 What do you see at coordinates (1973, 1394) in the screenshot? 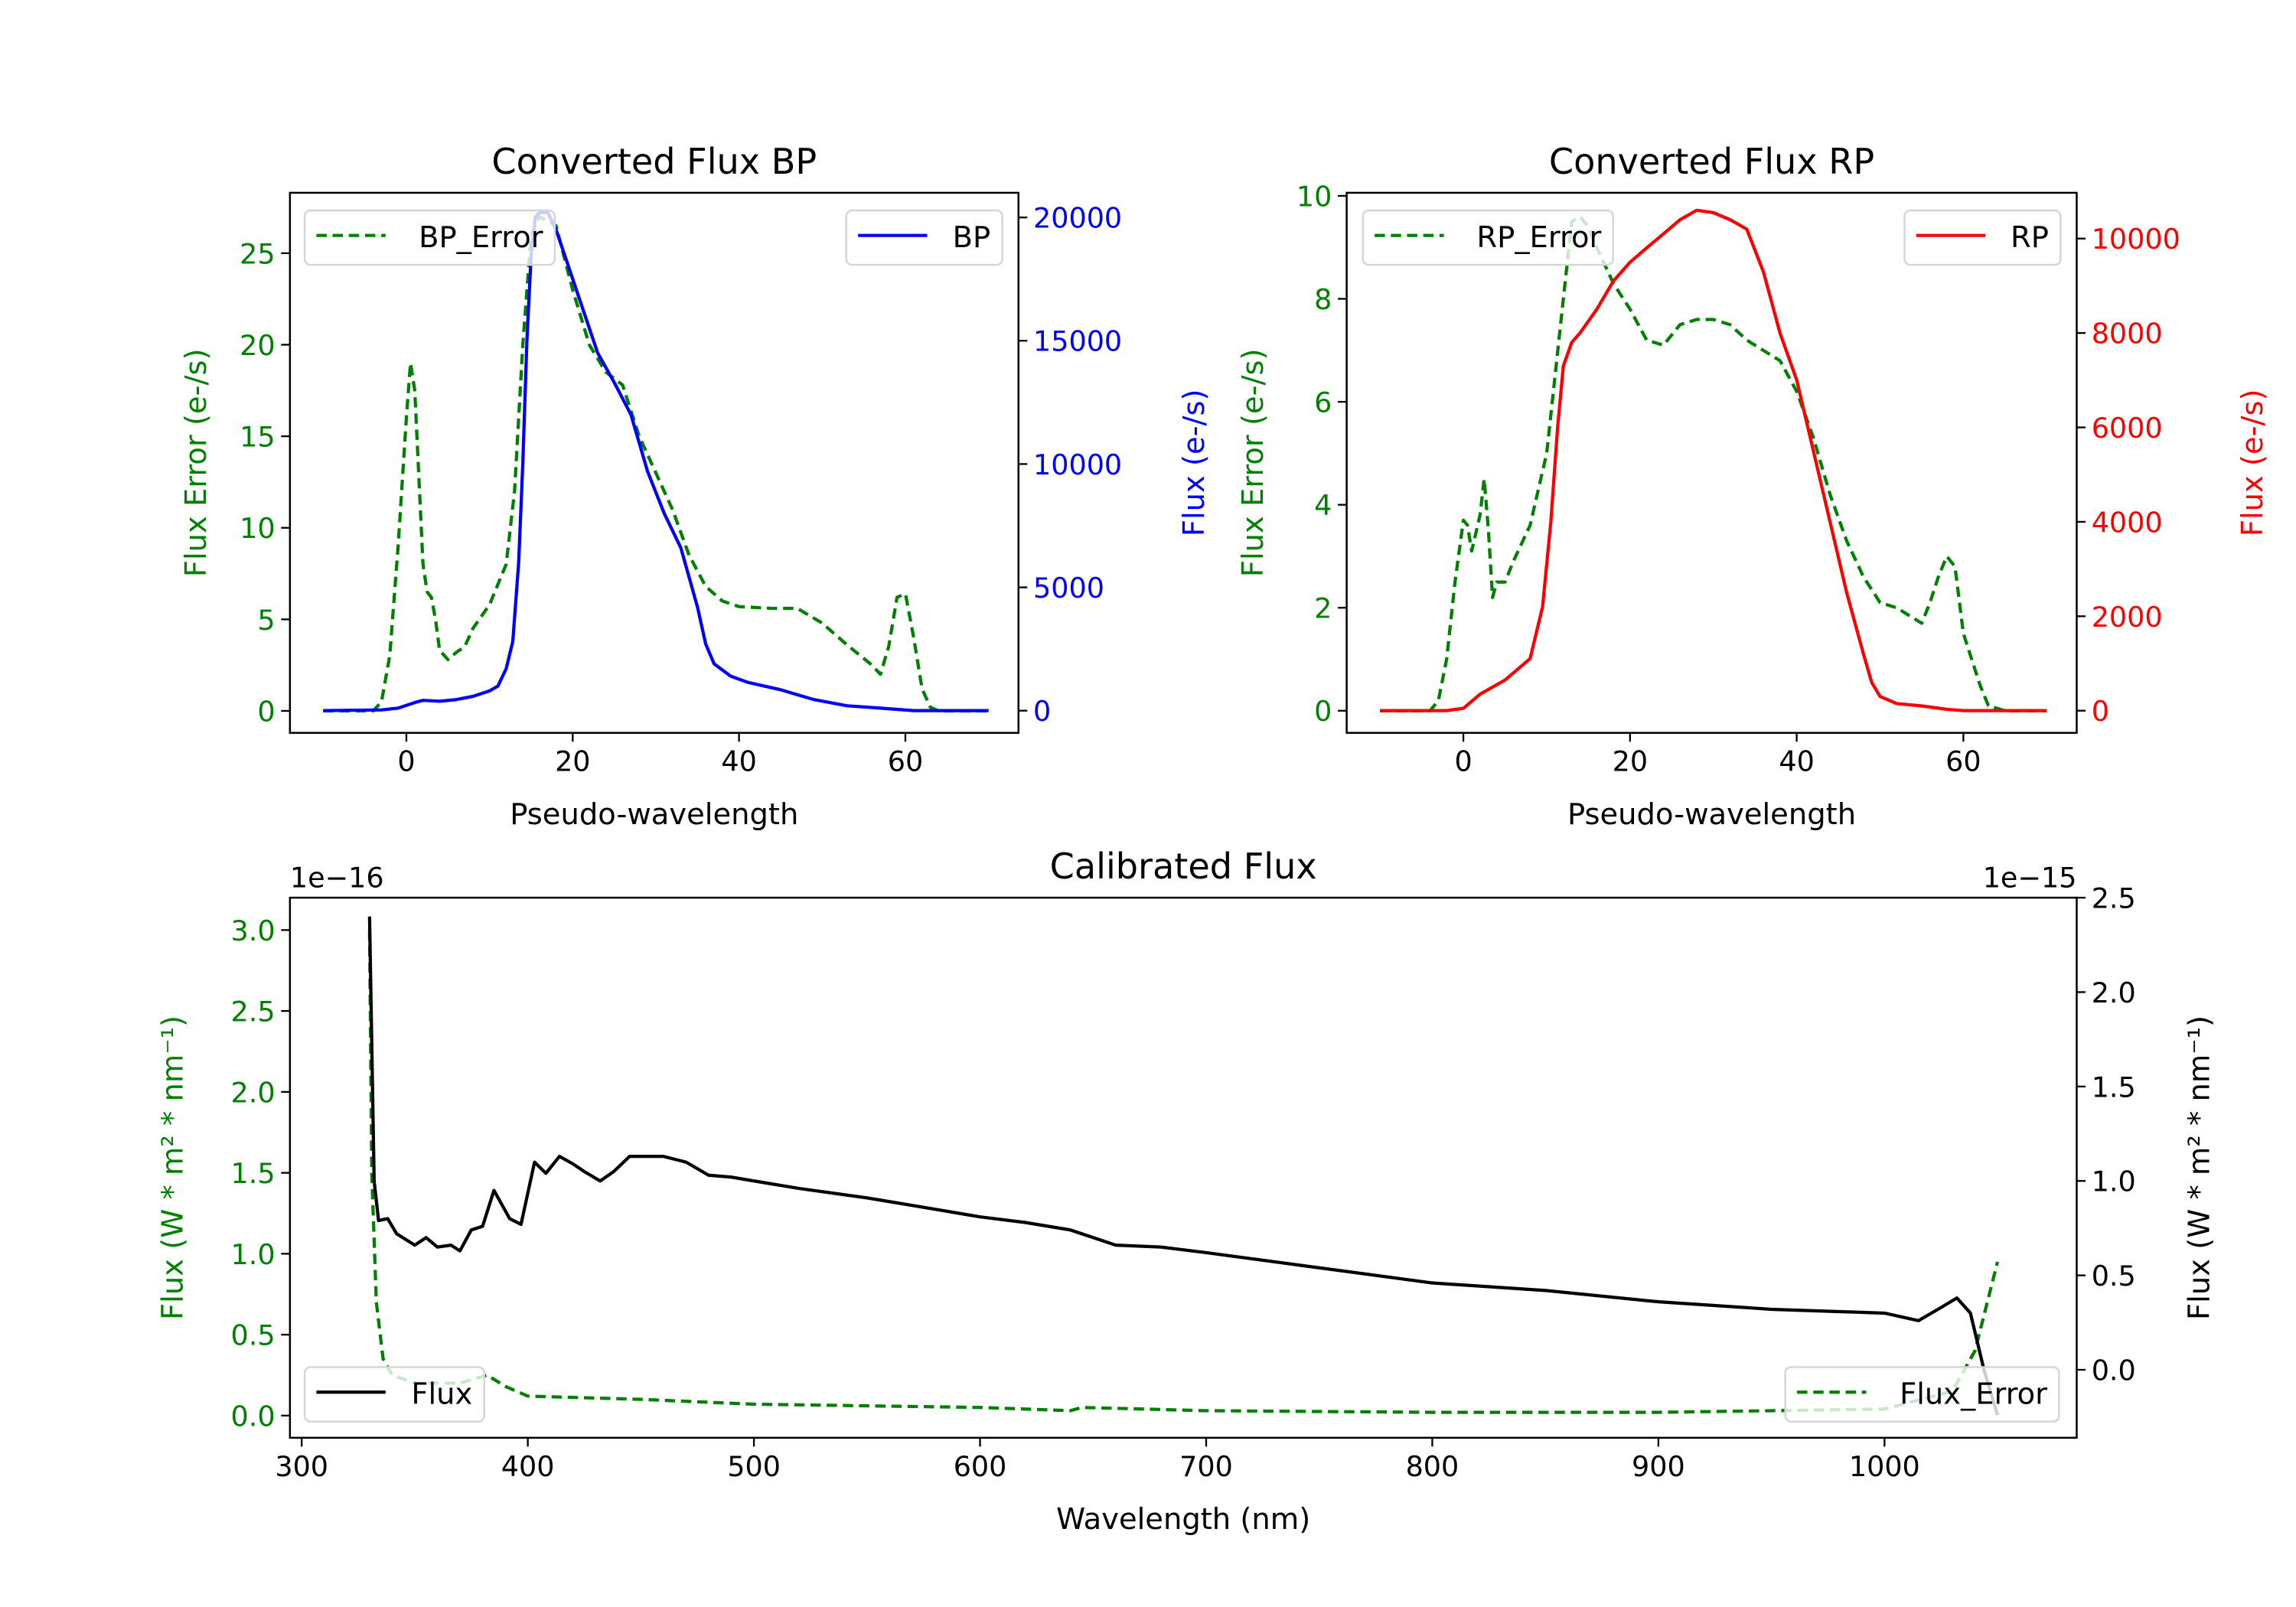
I see `legend-label: Flux_Error` at bounding box center [1973, 1394].